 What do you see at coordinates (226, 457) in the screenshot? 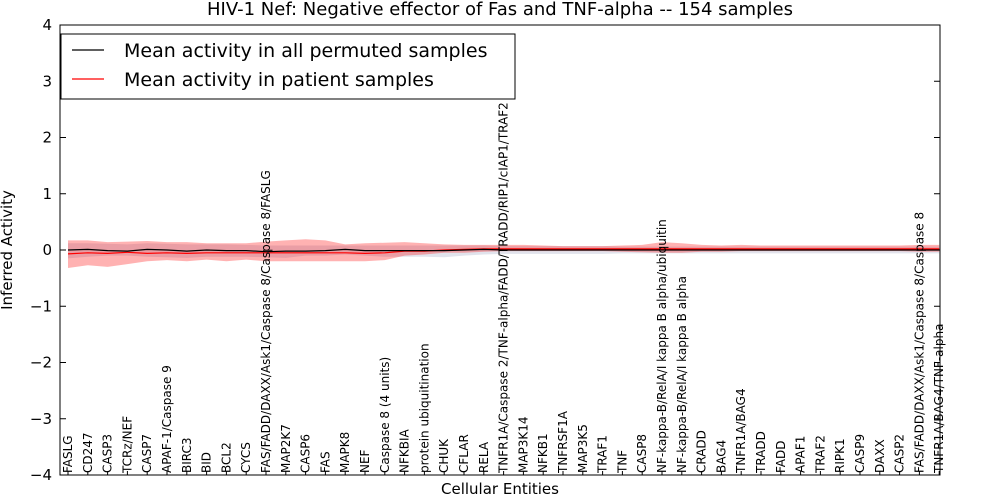
I see `x-tick-label: BCL2` at bounding box center [226, 457].